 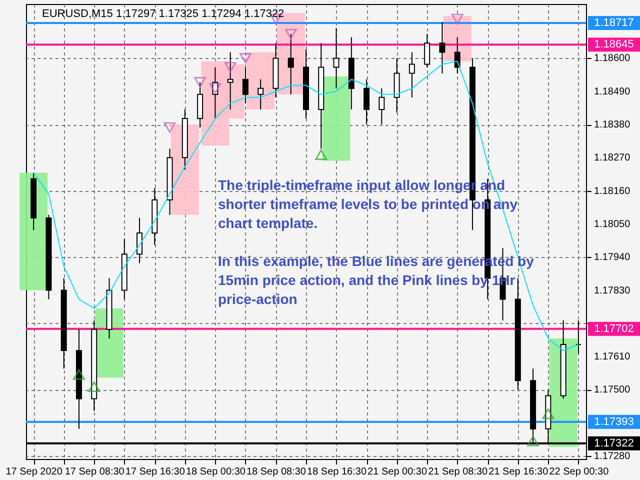 What do you see at coordinates (518, 472) in the screenshot?
I see `x-tick-label: 21 Sep 16:30` at bounding box center [518, 472].